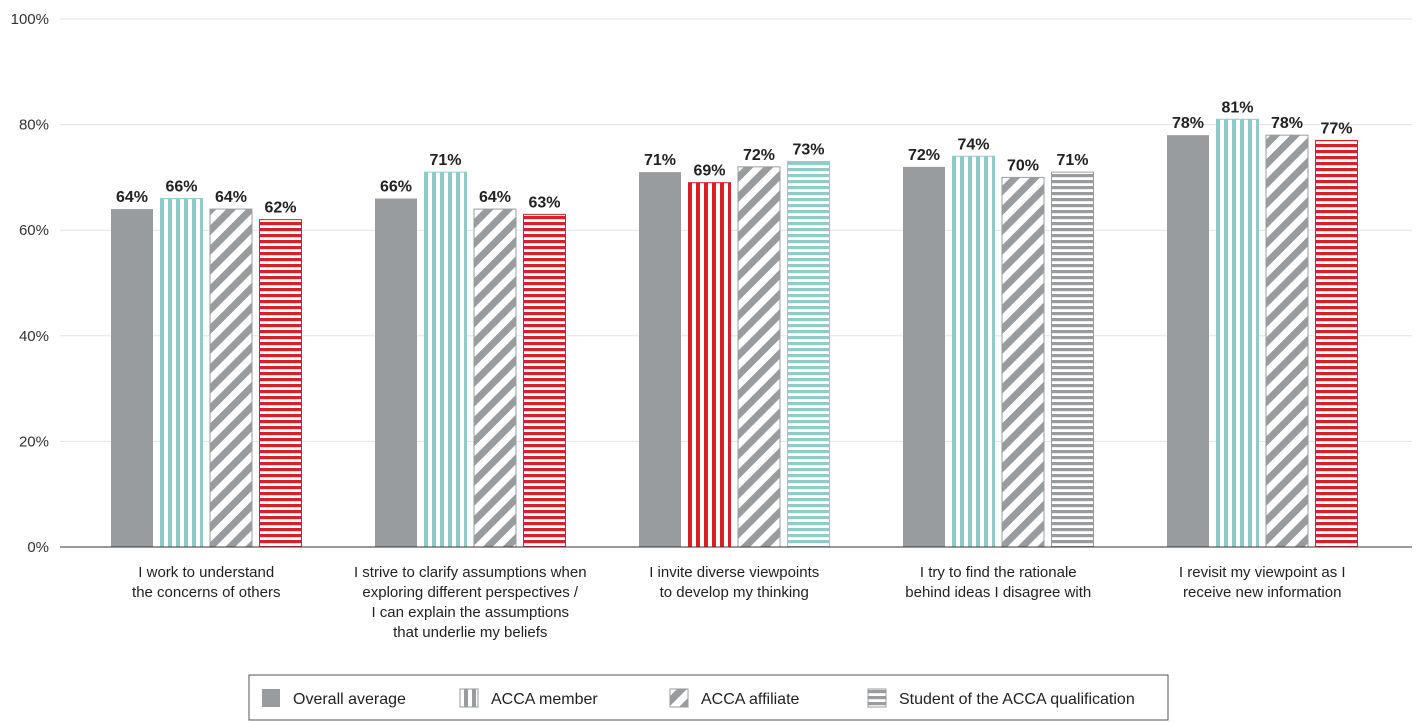  I want to click on bar-2-overall-average, so click(396, 372).